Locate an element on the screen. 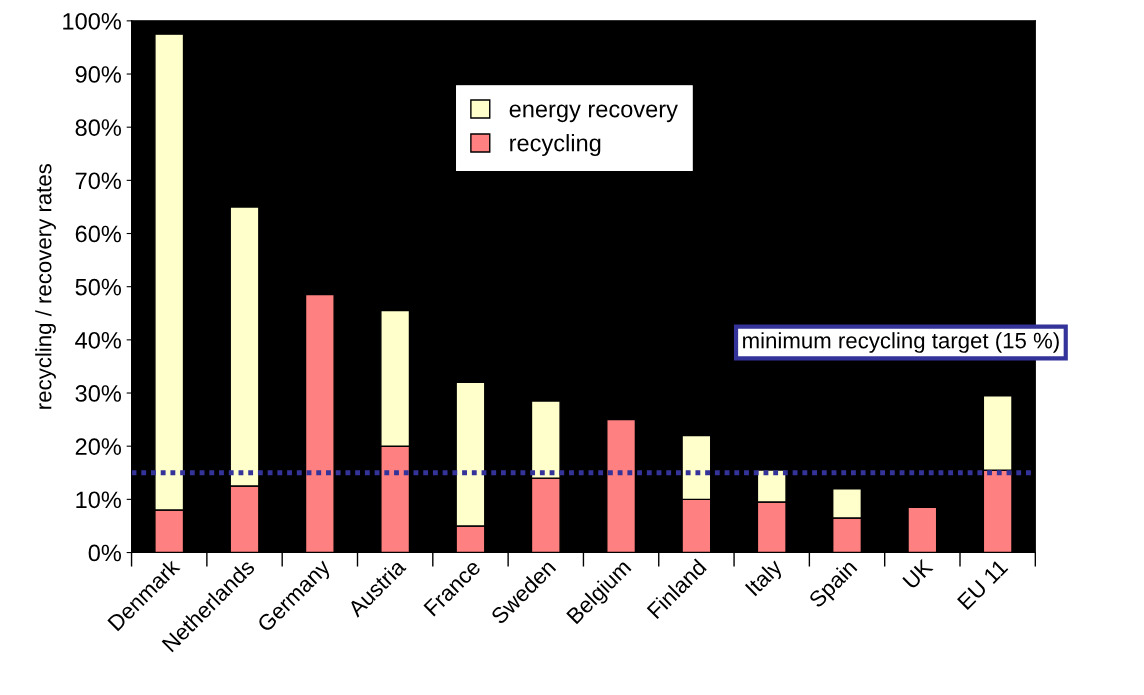 The image size is (1144, 695). legend-label: recycling is located at coordinates (555, 145).